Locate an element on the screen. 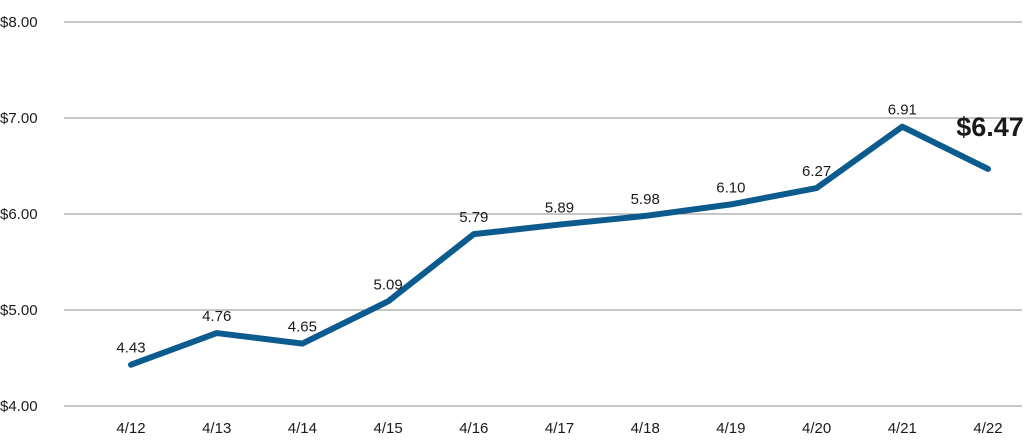  data-label: 4.43 is located at coordinates (130, 348).